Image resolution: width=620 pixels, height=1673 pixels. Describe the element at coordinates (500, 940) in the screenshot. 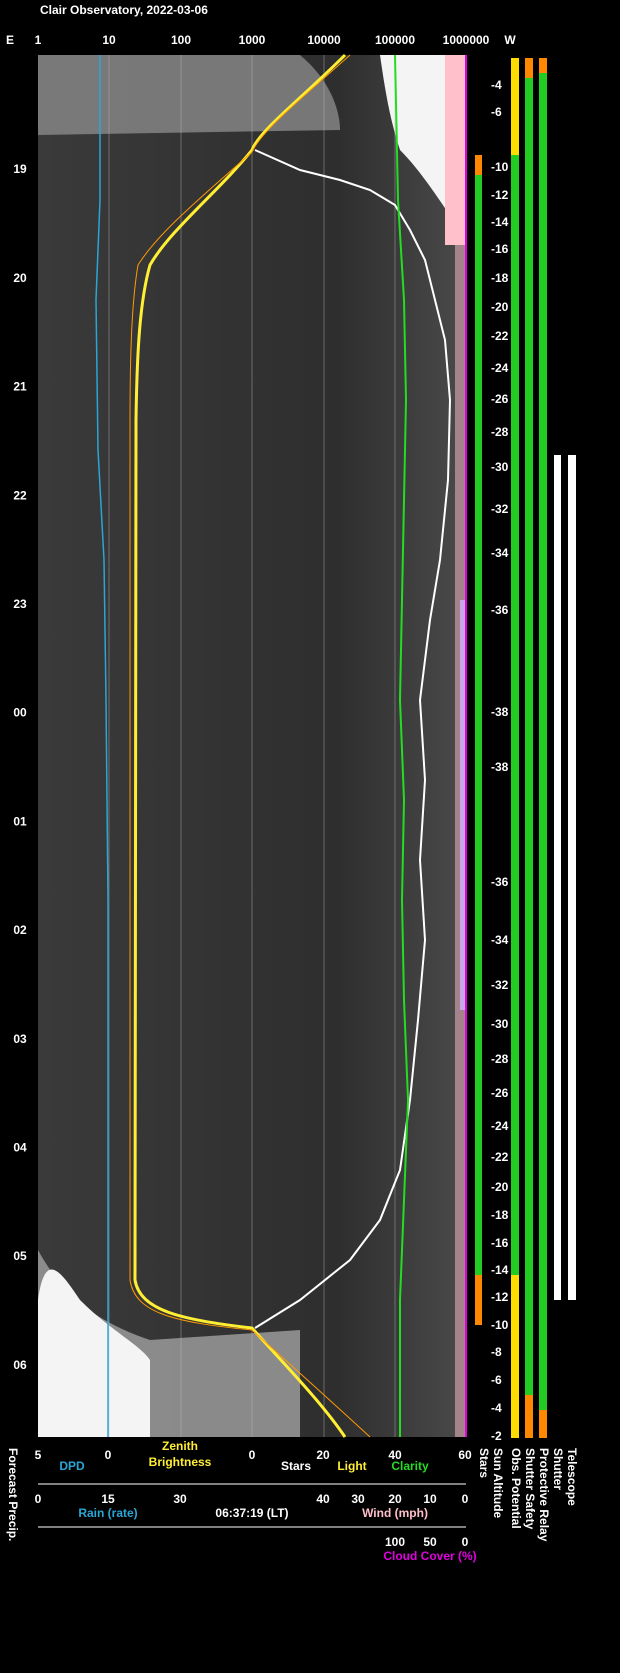

I see `sun-altitude-label: -34` at that location.